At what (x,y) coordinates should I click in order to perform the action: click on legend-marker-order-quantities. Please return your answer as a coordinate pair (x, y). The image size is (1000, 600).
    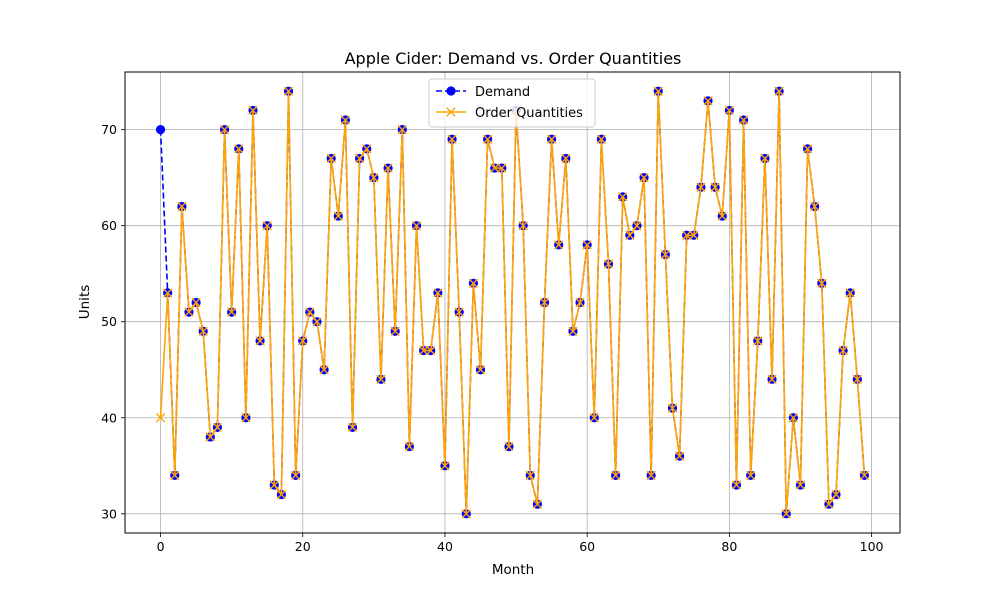
    Looking at the image, I should click on (451, 112).